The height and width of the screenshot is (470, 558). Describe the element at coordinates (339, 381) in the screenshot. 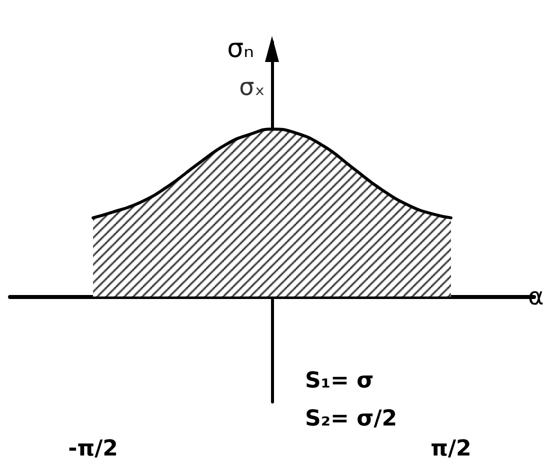

I see `text: S₁= σ` at that location.